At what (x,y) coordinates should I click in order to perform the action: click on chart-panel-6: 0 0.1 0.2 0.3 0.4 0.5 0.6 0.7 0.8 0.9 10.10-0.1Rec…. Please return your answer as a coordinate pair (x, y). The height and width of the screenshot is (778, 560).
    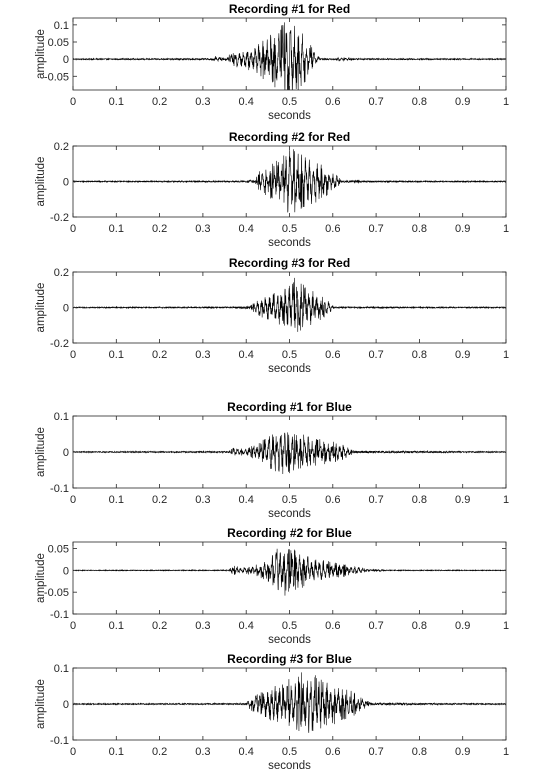
    Looking at the image, I should click on (272, 712).